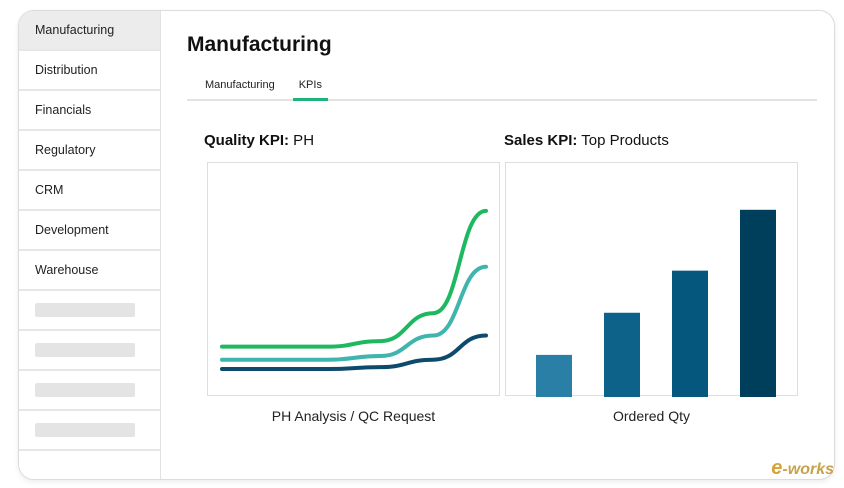 Image resolution: width=844 pixels, height=488 pixels. Describe the element at coordinates (502, 88) in the screenshot. I see `tab-bar: Manufacturing KPIs` at that location.